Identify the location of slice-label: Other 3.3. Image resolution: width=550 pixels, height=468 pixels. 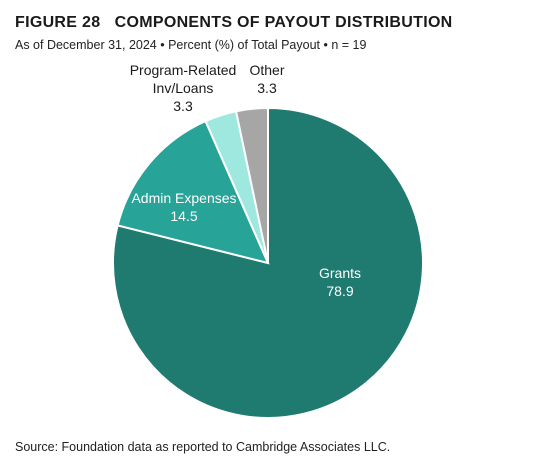
(266, 79).